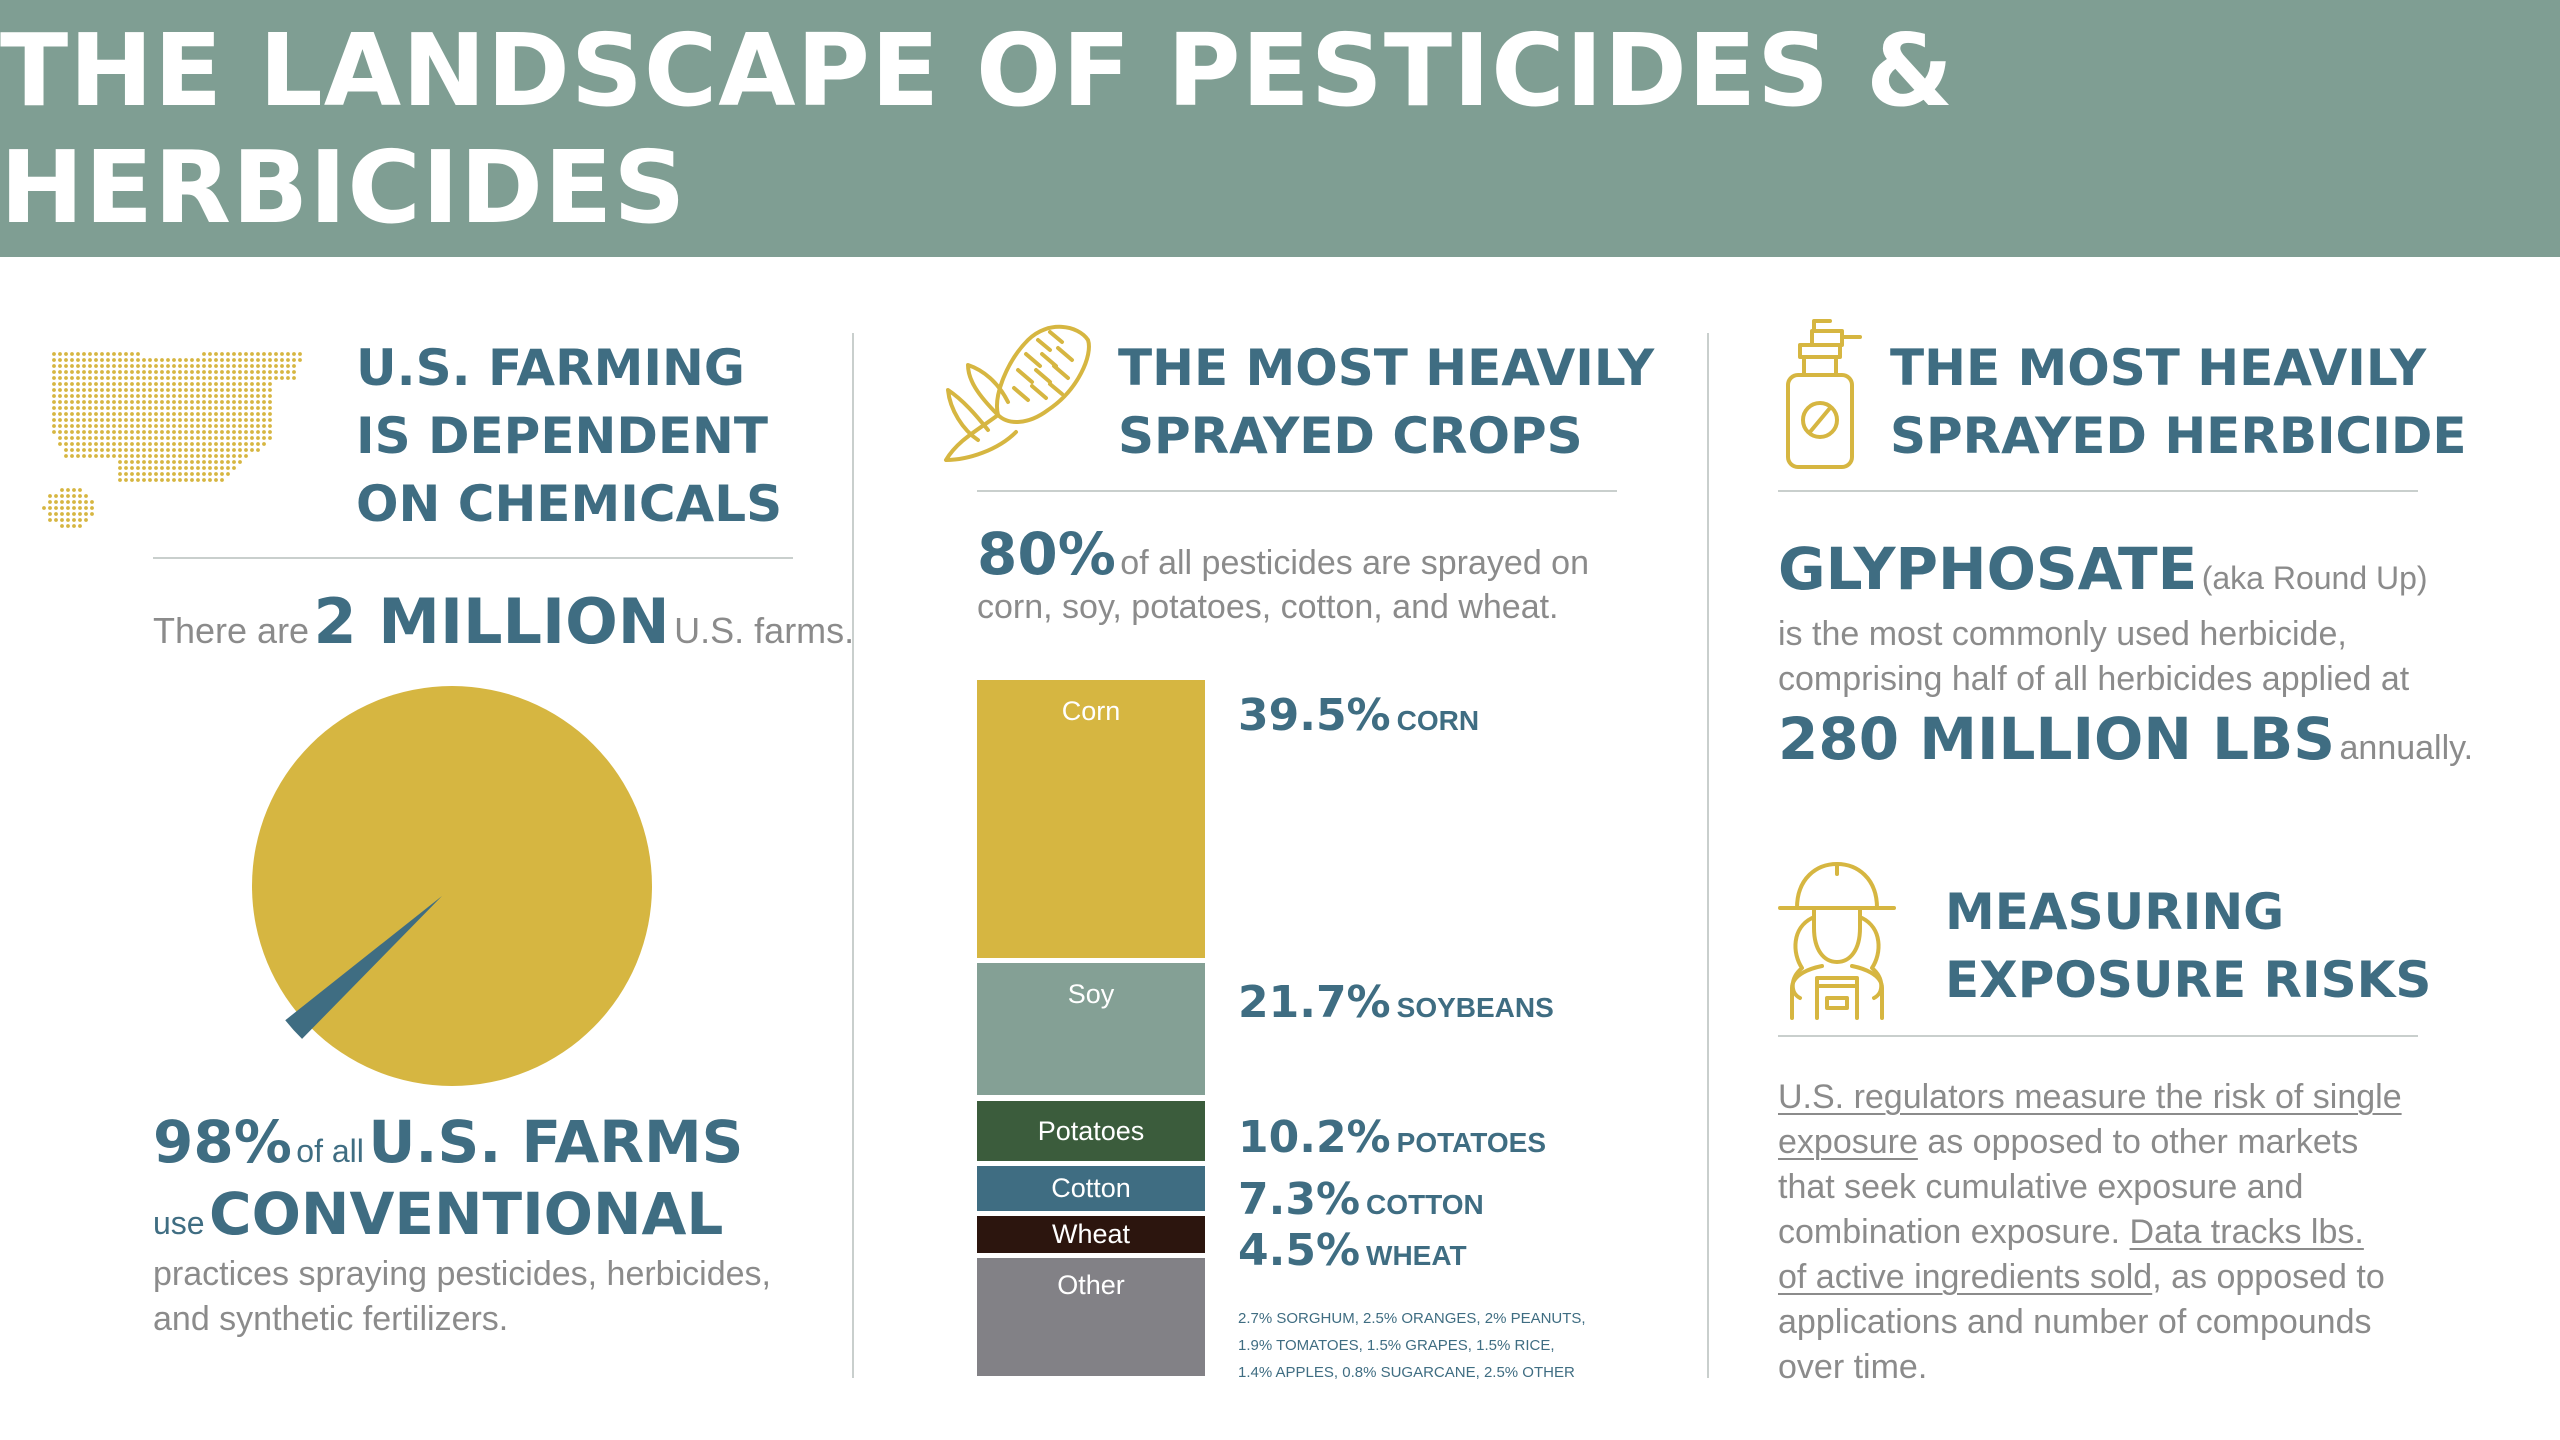 This screenshot has height=1440, width=2560. I want to click on bar-segment-potatoes: Potatoes, so click(1091, 1131).